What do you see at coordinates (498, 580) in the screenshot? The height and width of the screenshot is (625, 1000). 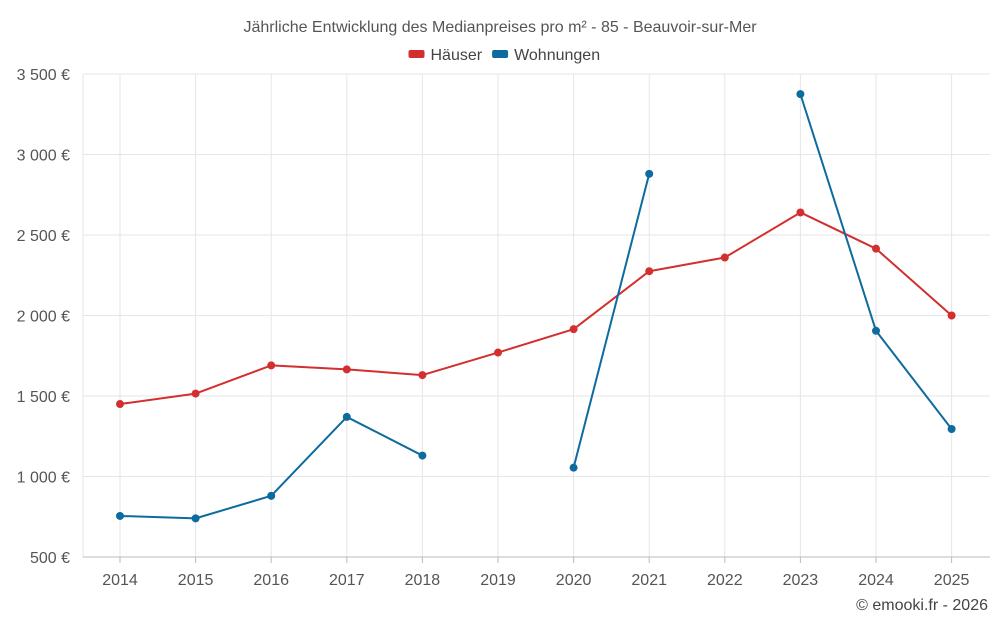 I see `x-tick-label: 2019` at bounding box center [498, 580].